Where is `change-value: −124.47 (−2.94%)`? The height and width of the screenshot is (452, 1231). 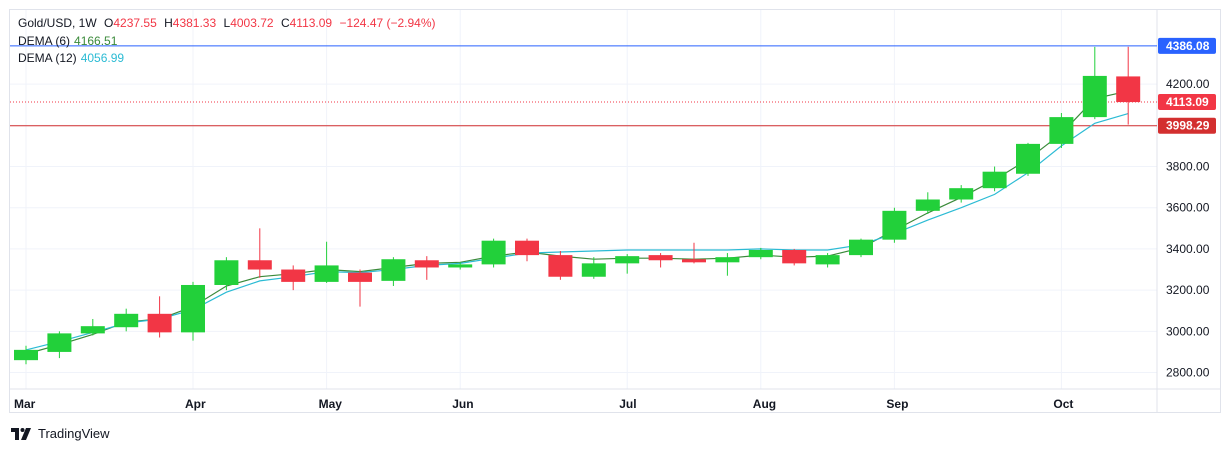
change-value: −124.47 (−2.94%) is located at coordinates (387, 23).